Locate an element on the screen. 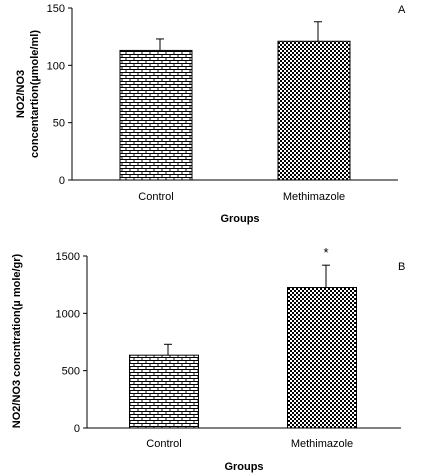 Image resolution: width=431 pixels, height=475 pixels. panel-b-label: B is located at coordinates (401, 267).